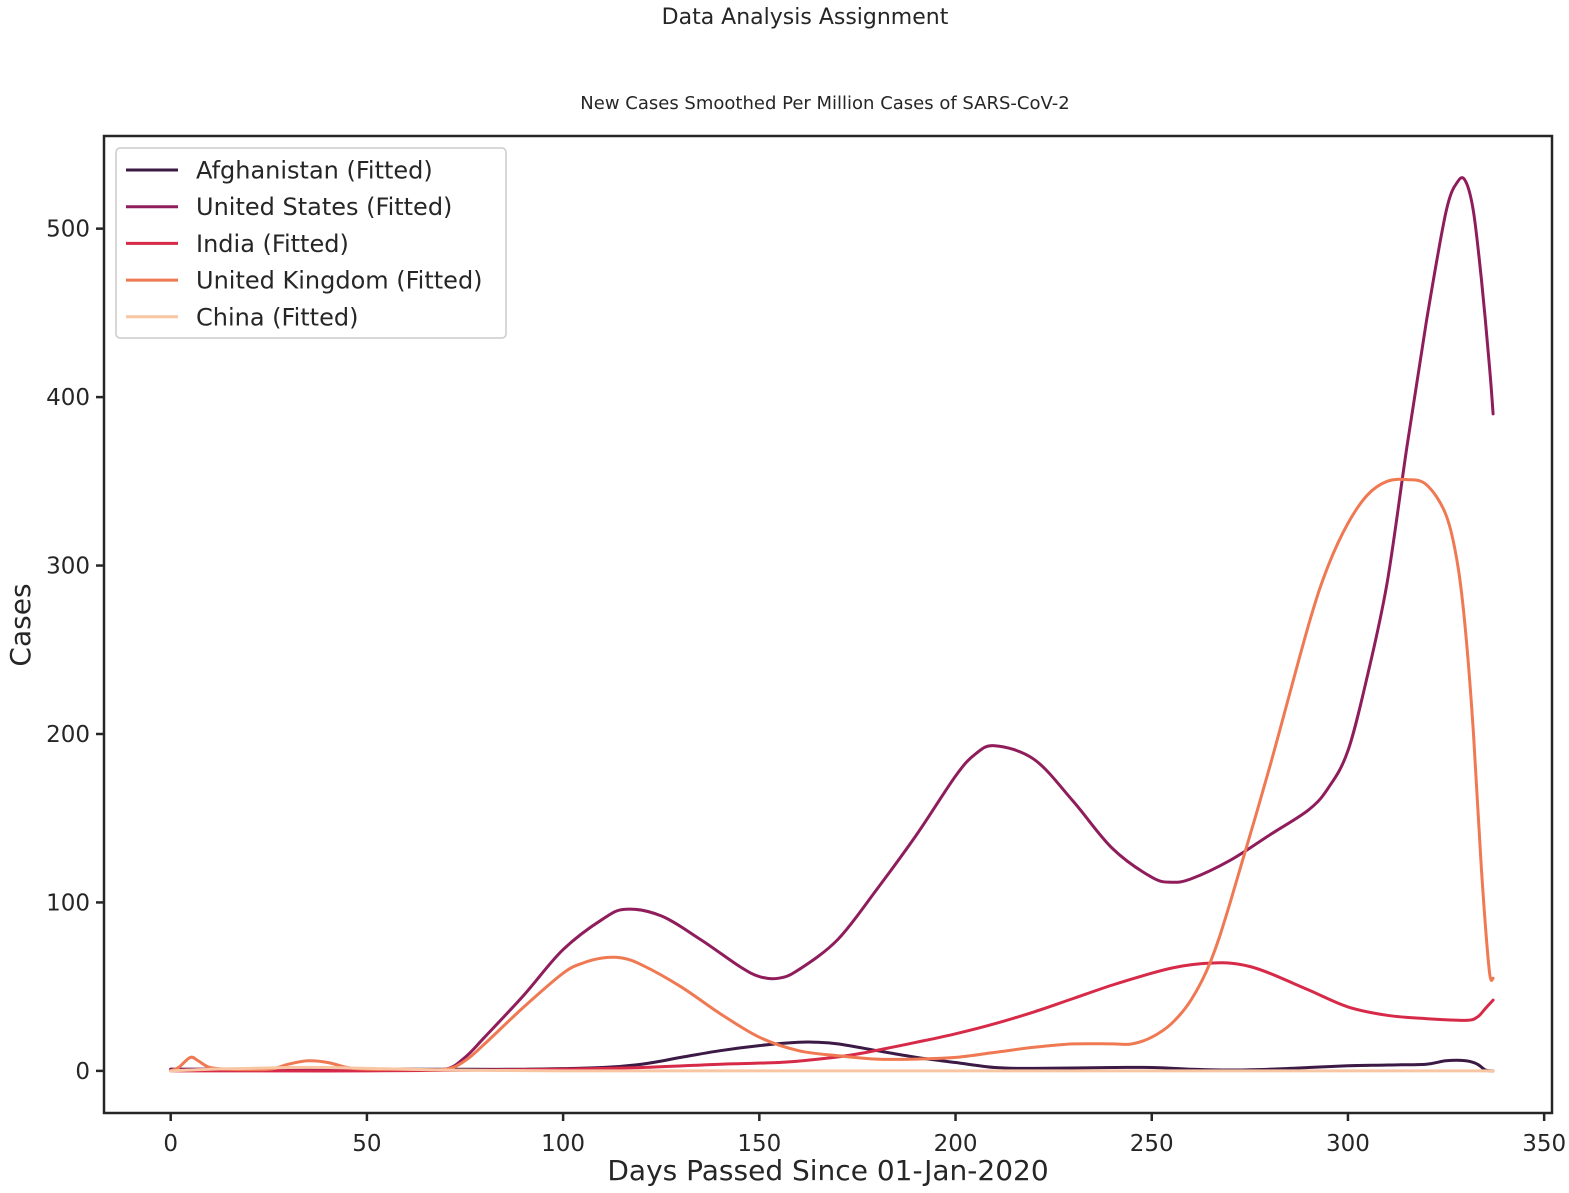  I want to click on legend-label: India (Fitted), so click(272, 244).